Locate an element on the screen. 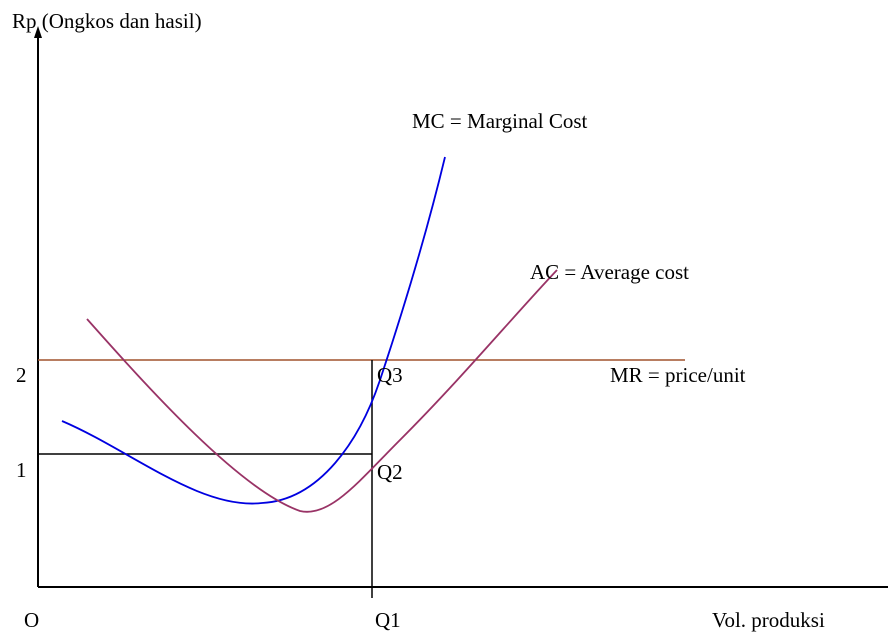 This screenshot has height=635, width=888. mr-label: MR = price/unit is located at coordinates (678, 375).